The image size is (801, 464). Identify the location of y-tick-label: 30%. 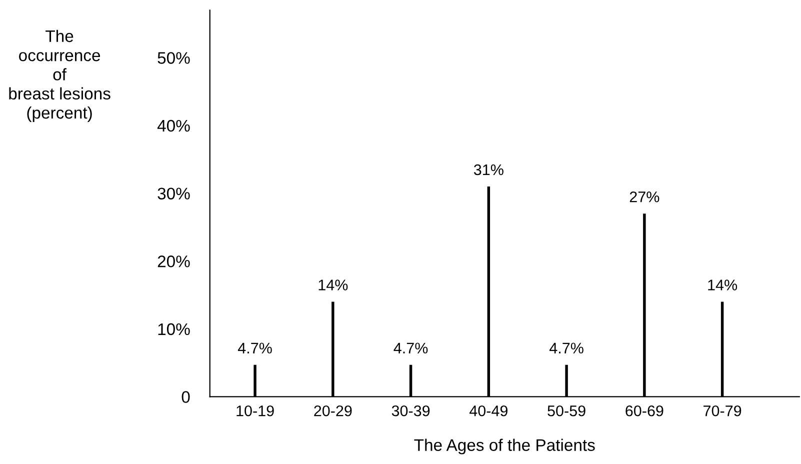
(174, 194).